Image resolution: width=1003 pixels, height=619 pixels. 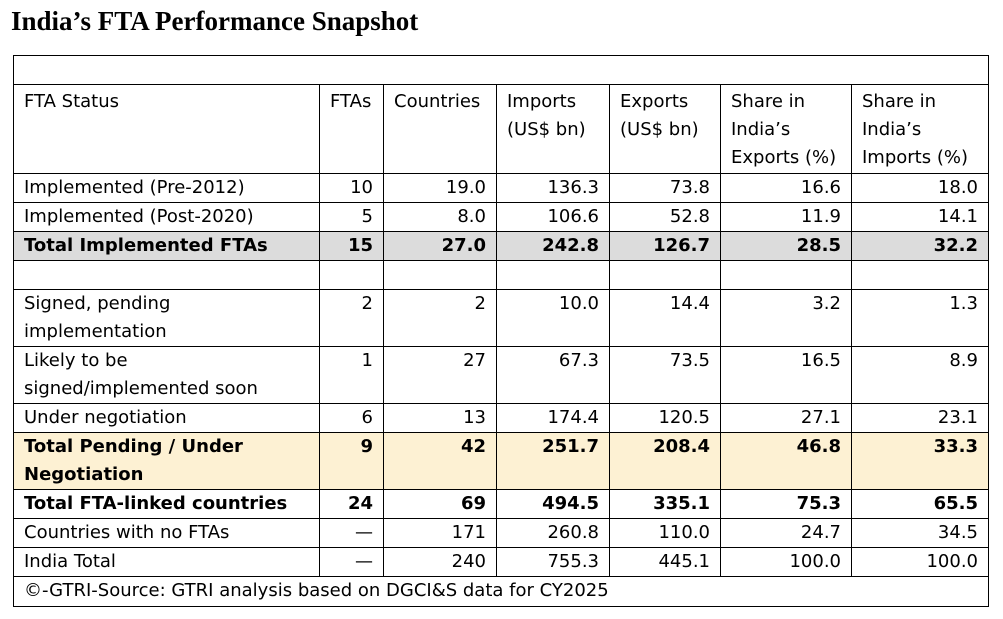 I want to click on row-exports: 73.5, so click(x=665, y=375).